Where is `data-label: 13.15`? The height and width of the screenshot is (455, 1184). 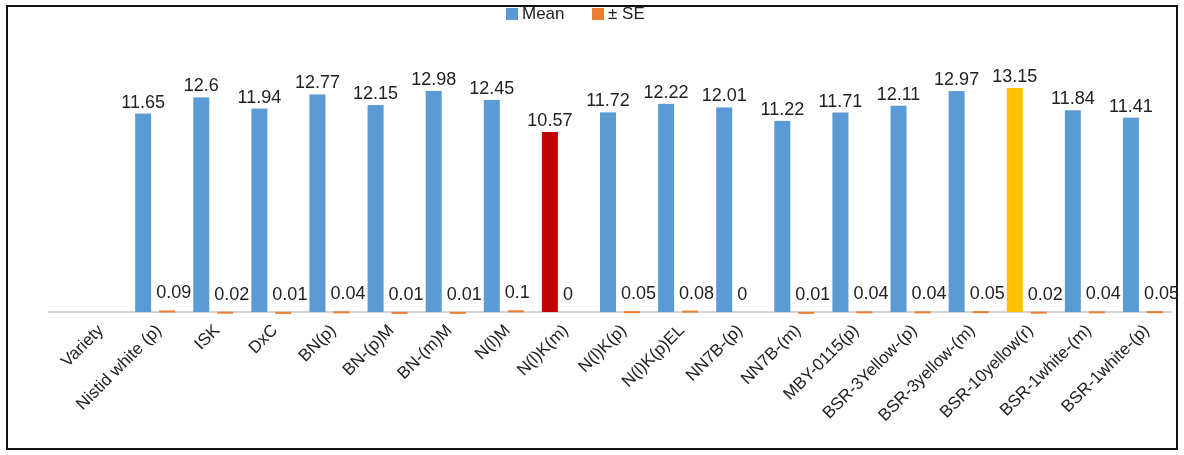
data-label: 13.15 is located at coordinates (1015, 76).